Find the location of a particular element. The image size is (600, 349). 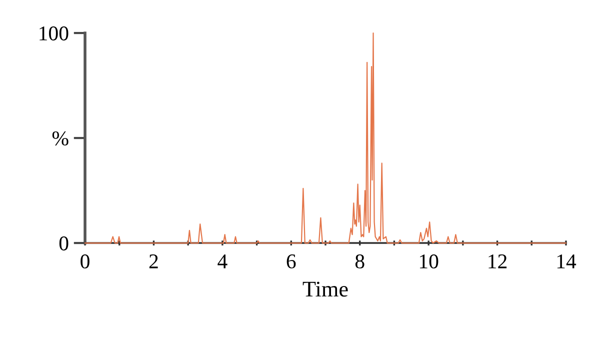

y-tick-label: % is located at coordinates (60, 138).